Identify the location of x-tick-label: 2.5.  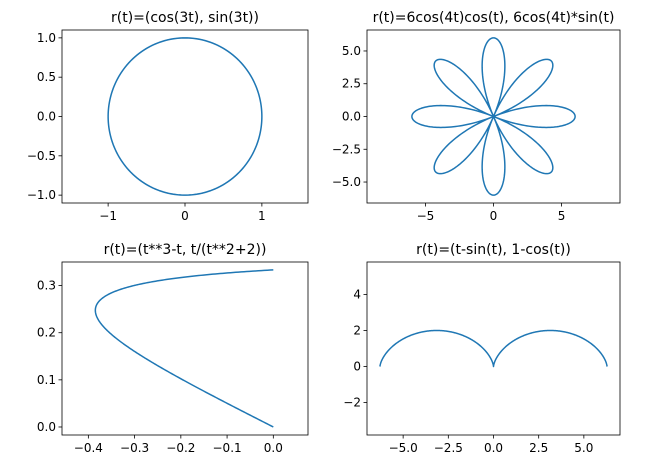
(538, 448).